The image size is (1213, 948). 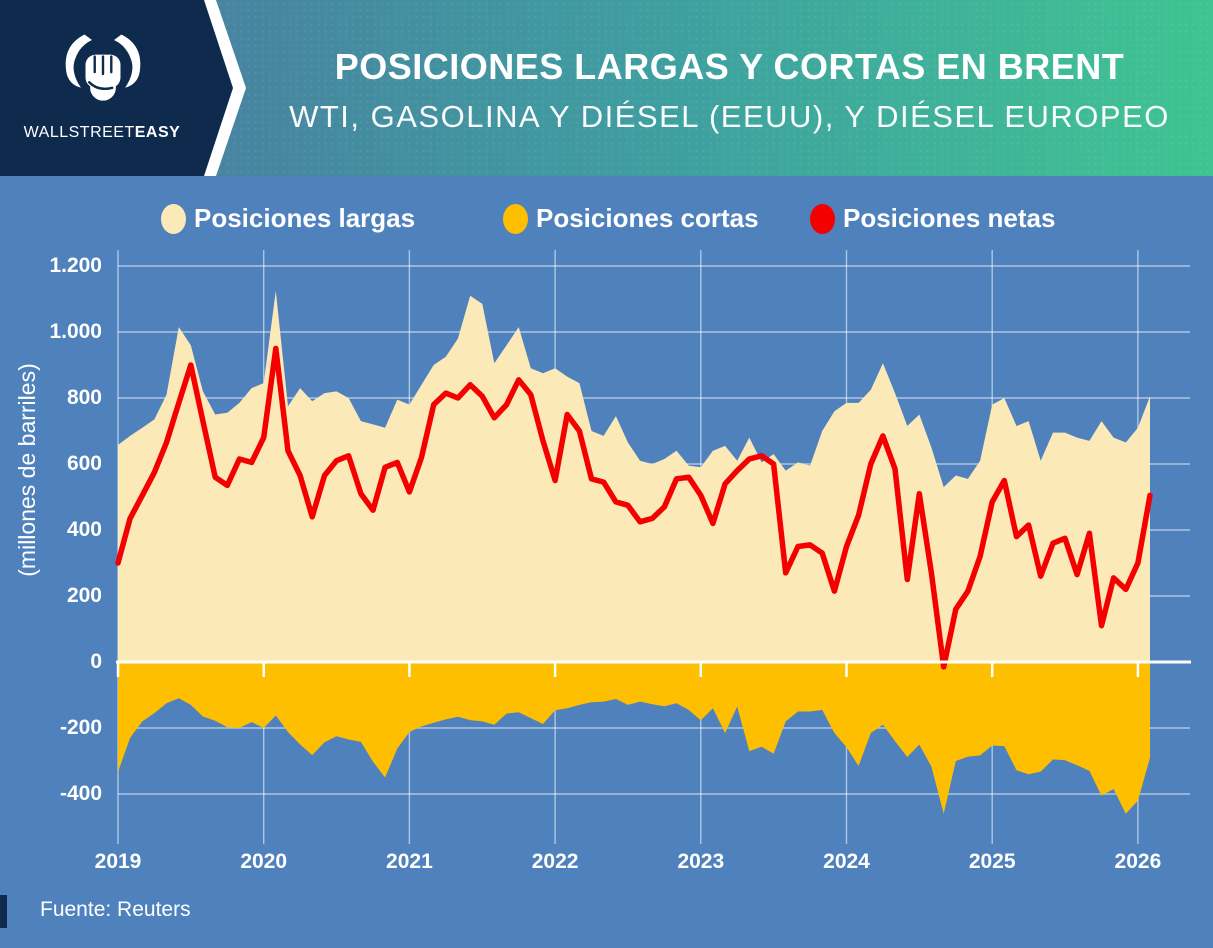 I want to click on source-label: Fuente: Reuters, so click(x=115, y=909).